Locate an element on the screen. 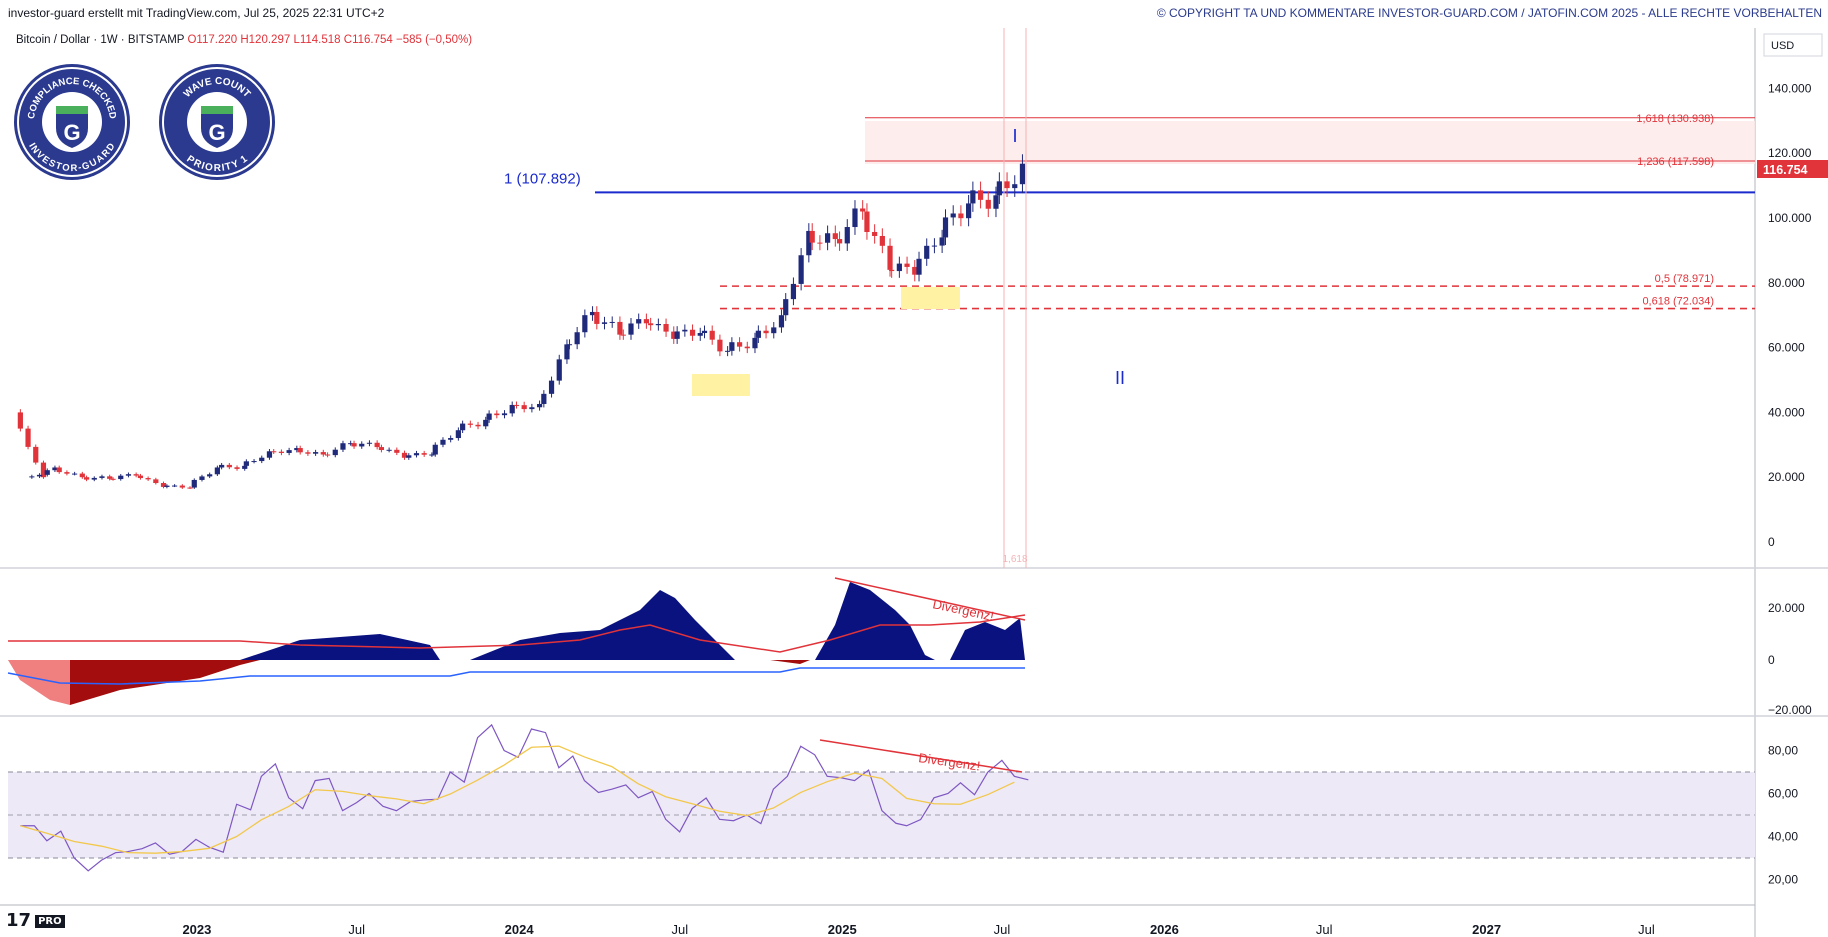 Image resolution: width=1828 pixels, height=937 pixels. rsi-ma-line is located at coordinates (517, 799).